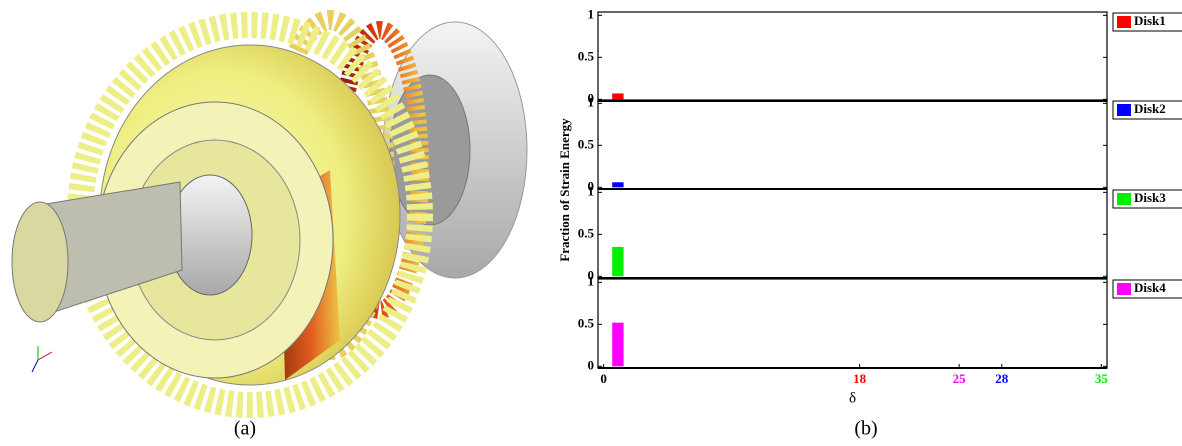 Image resolution: width=1182 pixels, height=446 pixels. What do you see at coordinates (1150, 108) in the screenshot?
I see `legend-label: Disk2` at bounding box center [1150, 108].